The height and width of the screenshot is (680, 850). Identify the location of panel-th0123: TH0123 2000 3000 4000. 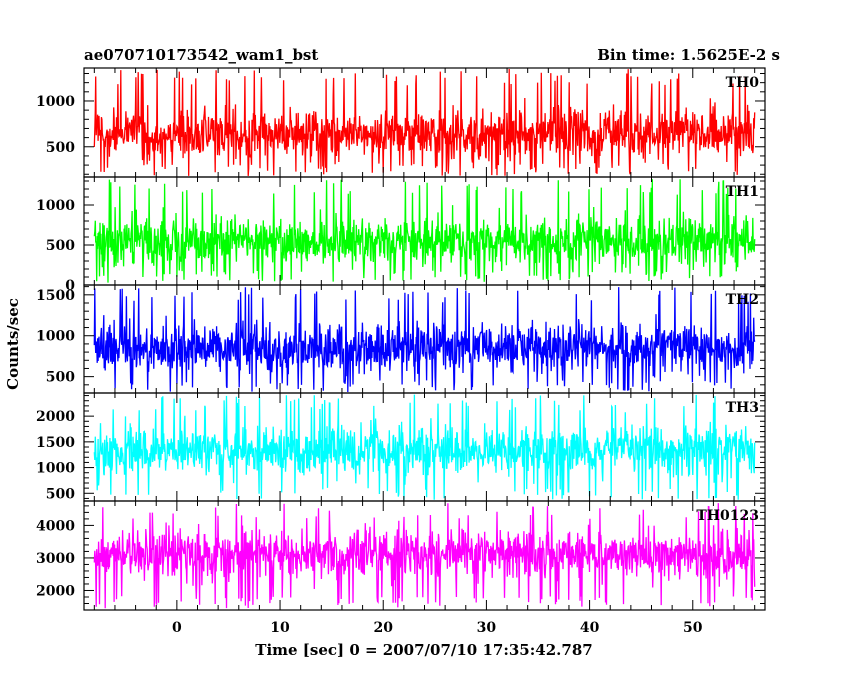
(401, 555).